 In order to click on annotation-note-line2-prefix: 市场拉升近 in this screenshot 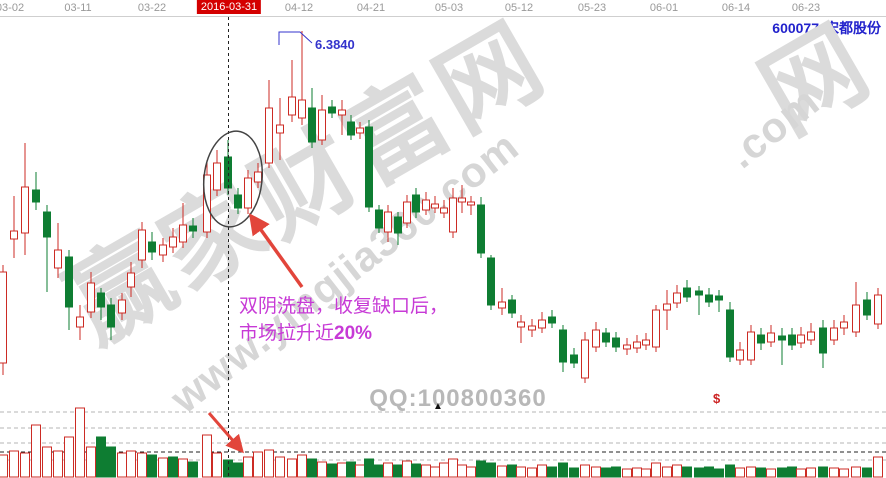, I will do `click(287, 333)`.